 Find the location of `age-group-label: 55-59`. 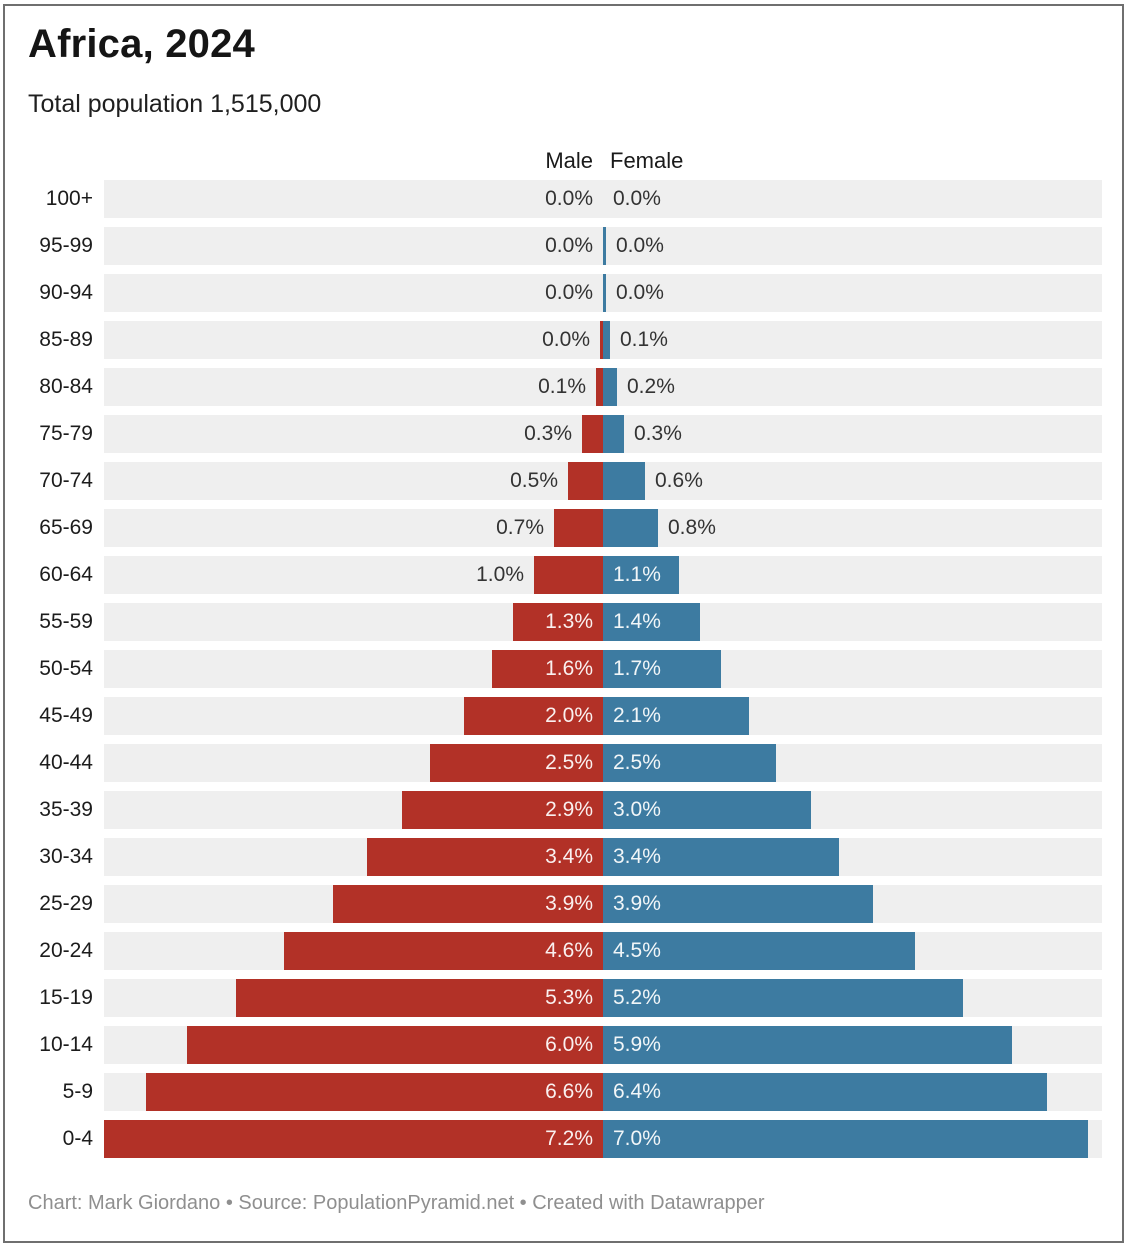

age-group-label: 55-59 is located at coordinates (66, 621).